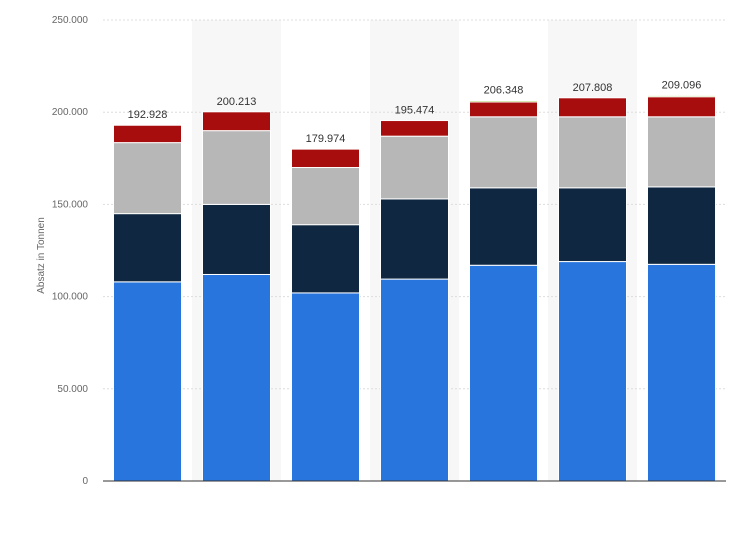 The height and width of the screenshot is (560, 754). What do you see at coordinates (593, 88) in the screenshot?
I see `total-label: 207.808` at bounding box center [593, 88].